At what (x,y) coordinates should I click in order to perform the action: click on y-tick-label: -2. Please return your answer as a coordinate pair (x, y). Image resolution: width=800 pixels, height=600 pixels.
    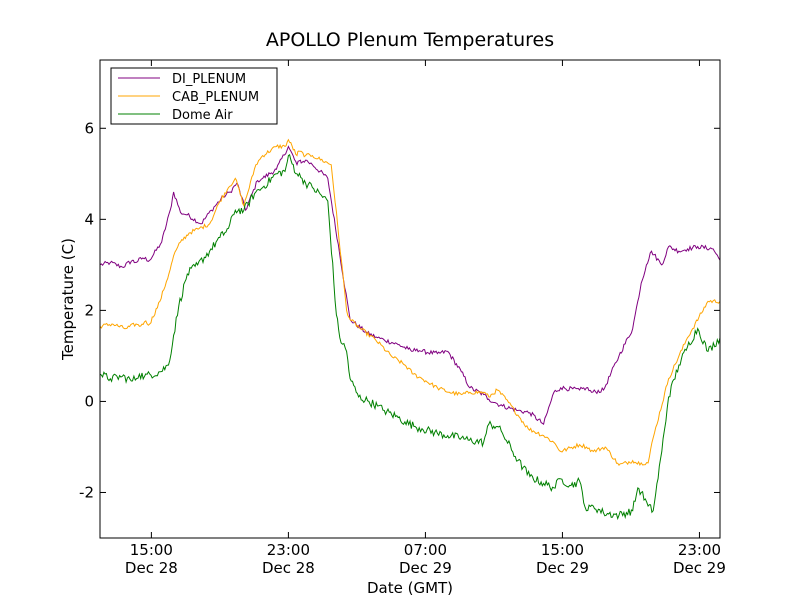
    Looking at the image, I should click on (86, 492).